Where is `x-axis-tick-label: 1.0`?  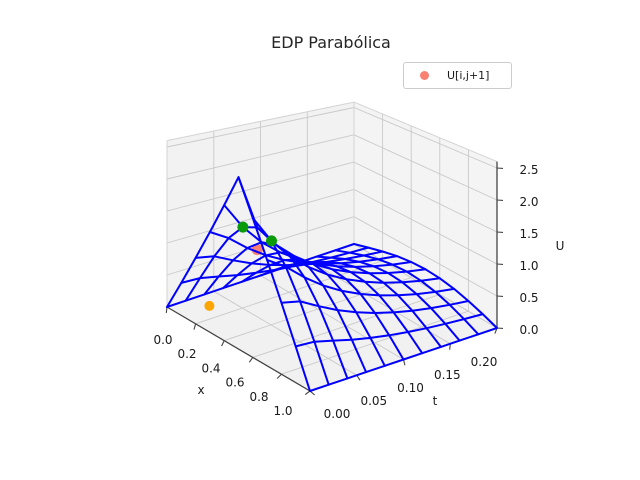
x-axis-tick-label: 1.0 is located at coordinates (282, 411).